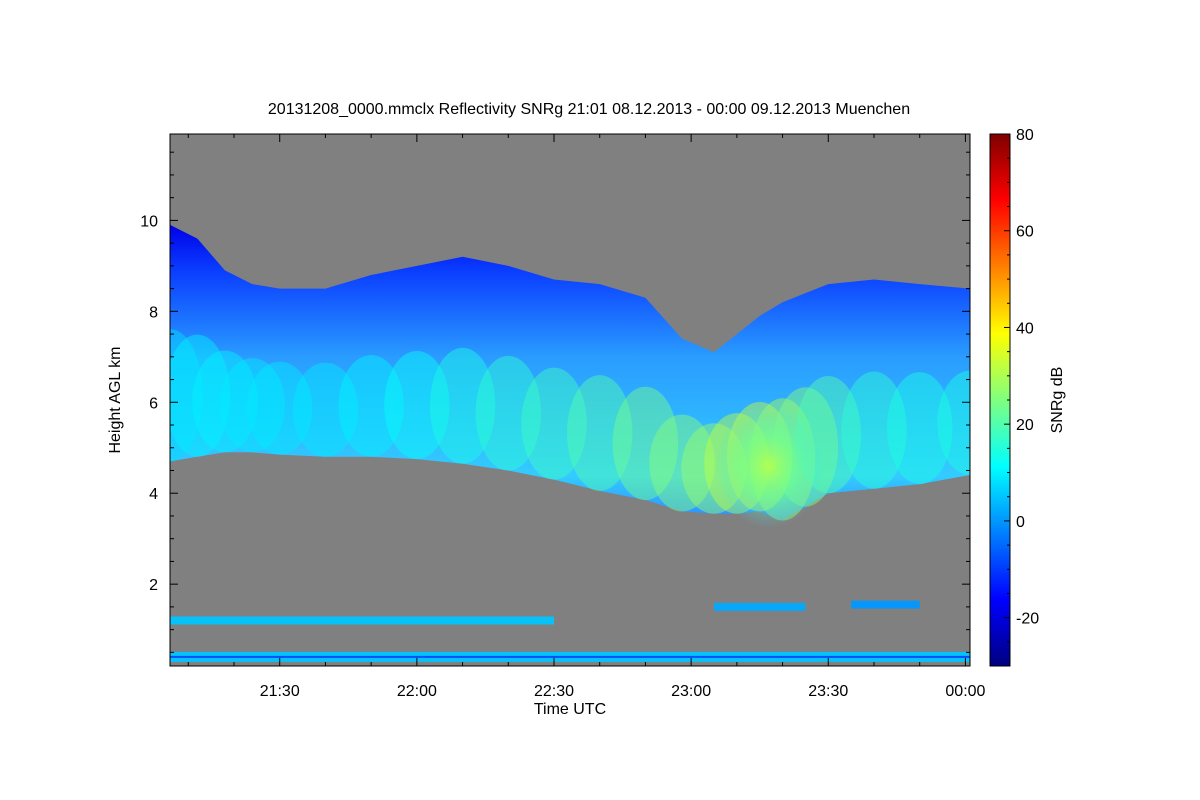 The width and height of the screenshot is (1200, 800). I want to click on y-axis-label: Height AGL km, so click(115, 399).